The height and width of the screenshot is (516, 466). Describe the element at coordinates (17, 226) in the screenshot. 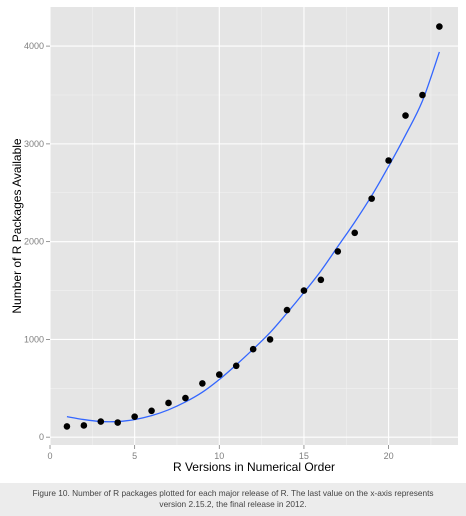

I see `y-axis-title: Number of R Packages Available` at that location.